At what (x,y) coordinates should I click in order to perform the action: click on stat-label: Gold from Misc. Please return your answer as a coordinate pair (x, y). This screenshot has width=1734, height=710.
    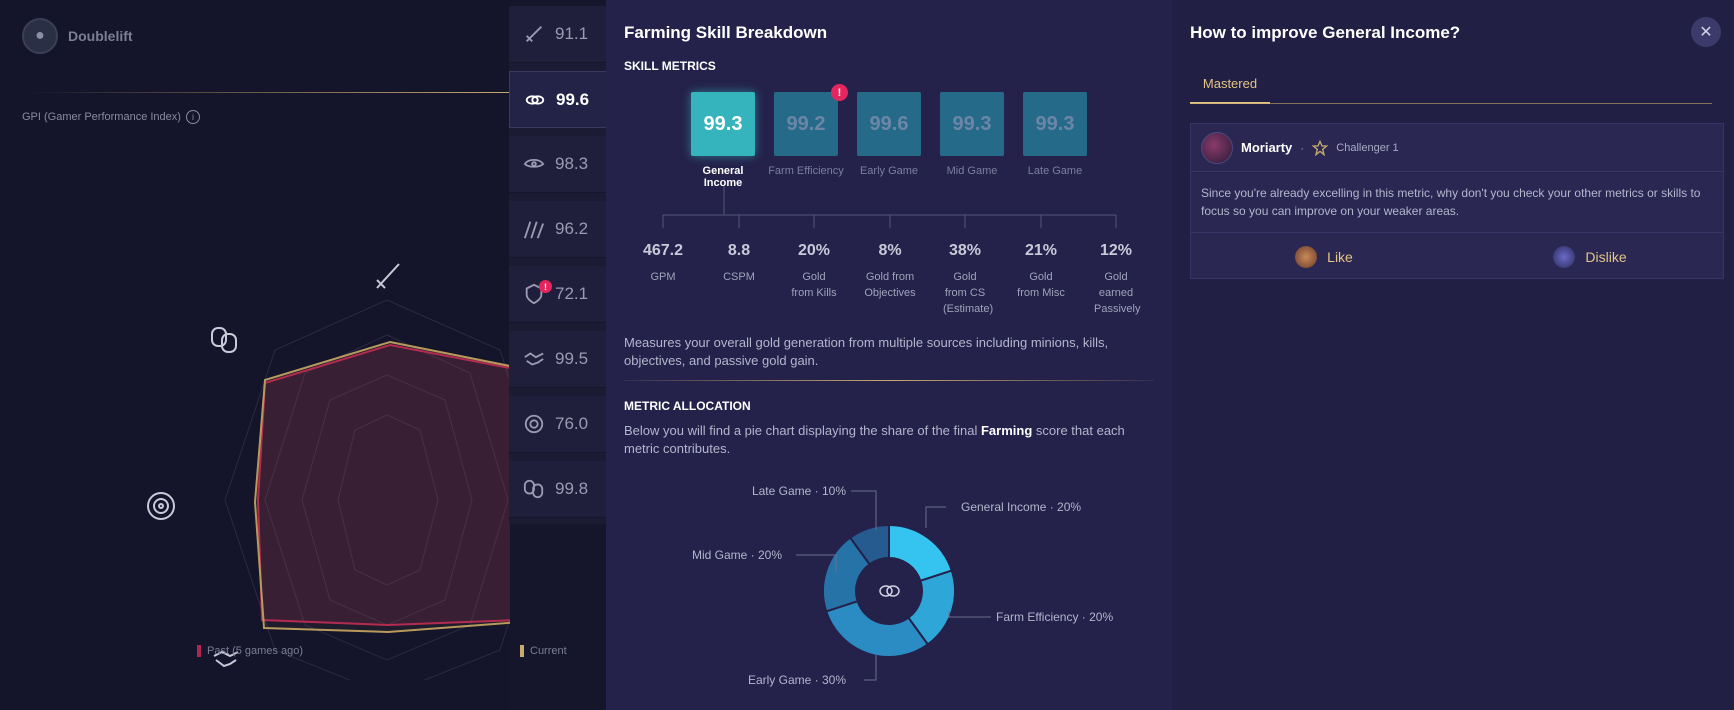
    Looking at the image, I should click on (1041, 285).